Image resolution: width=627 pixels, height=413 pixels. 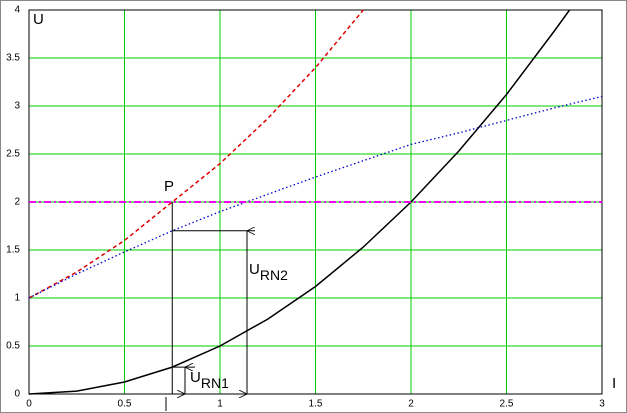 What do you see at coordinates (17, 106) in the screenshot?
I see `y-tick-label: 3` at bounding box center [17, 106].